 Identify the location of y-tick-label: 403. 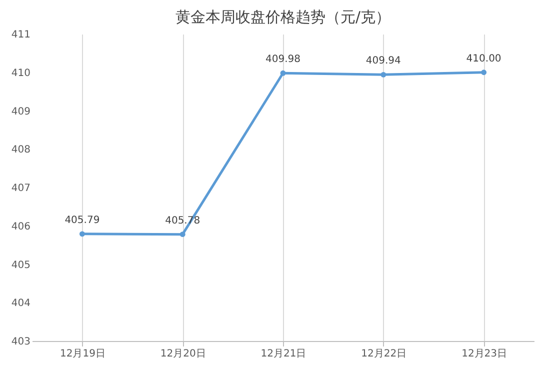
(20, 342).